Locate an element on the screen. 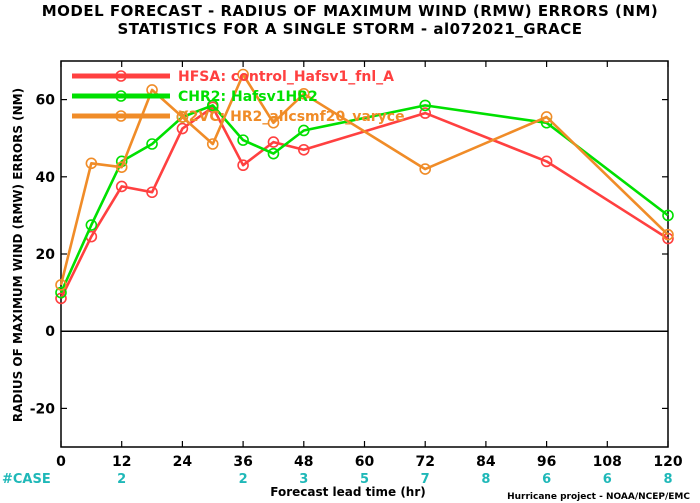 The height and width of the screenshot is (503, 700). credit-text: Hurricane project - NOAA/NCEP/EMC is located at coordinates (598, 497).